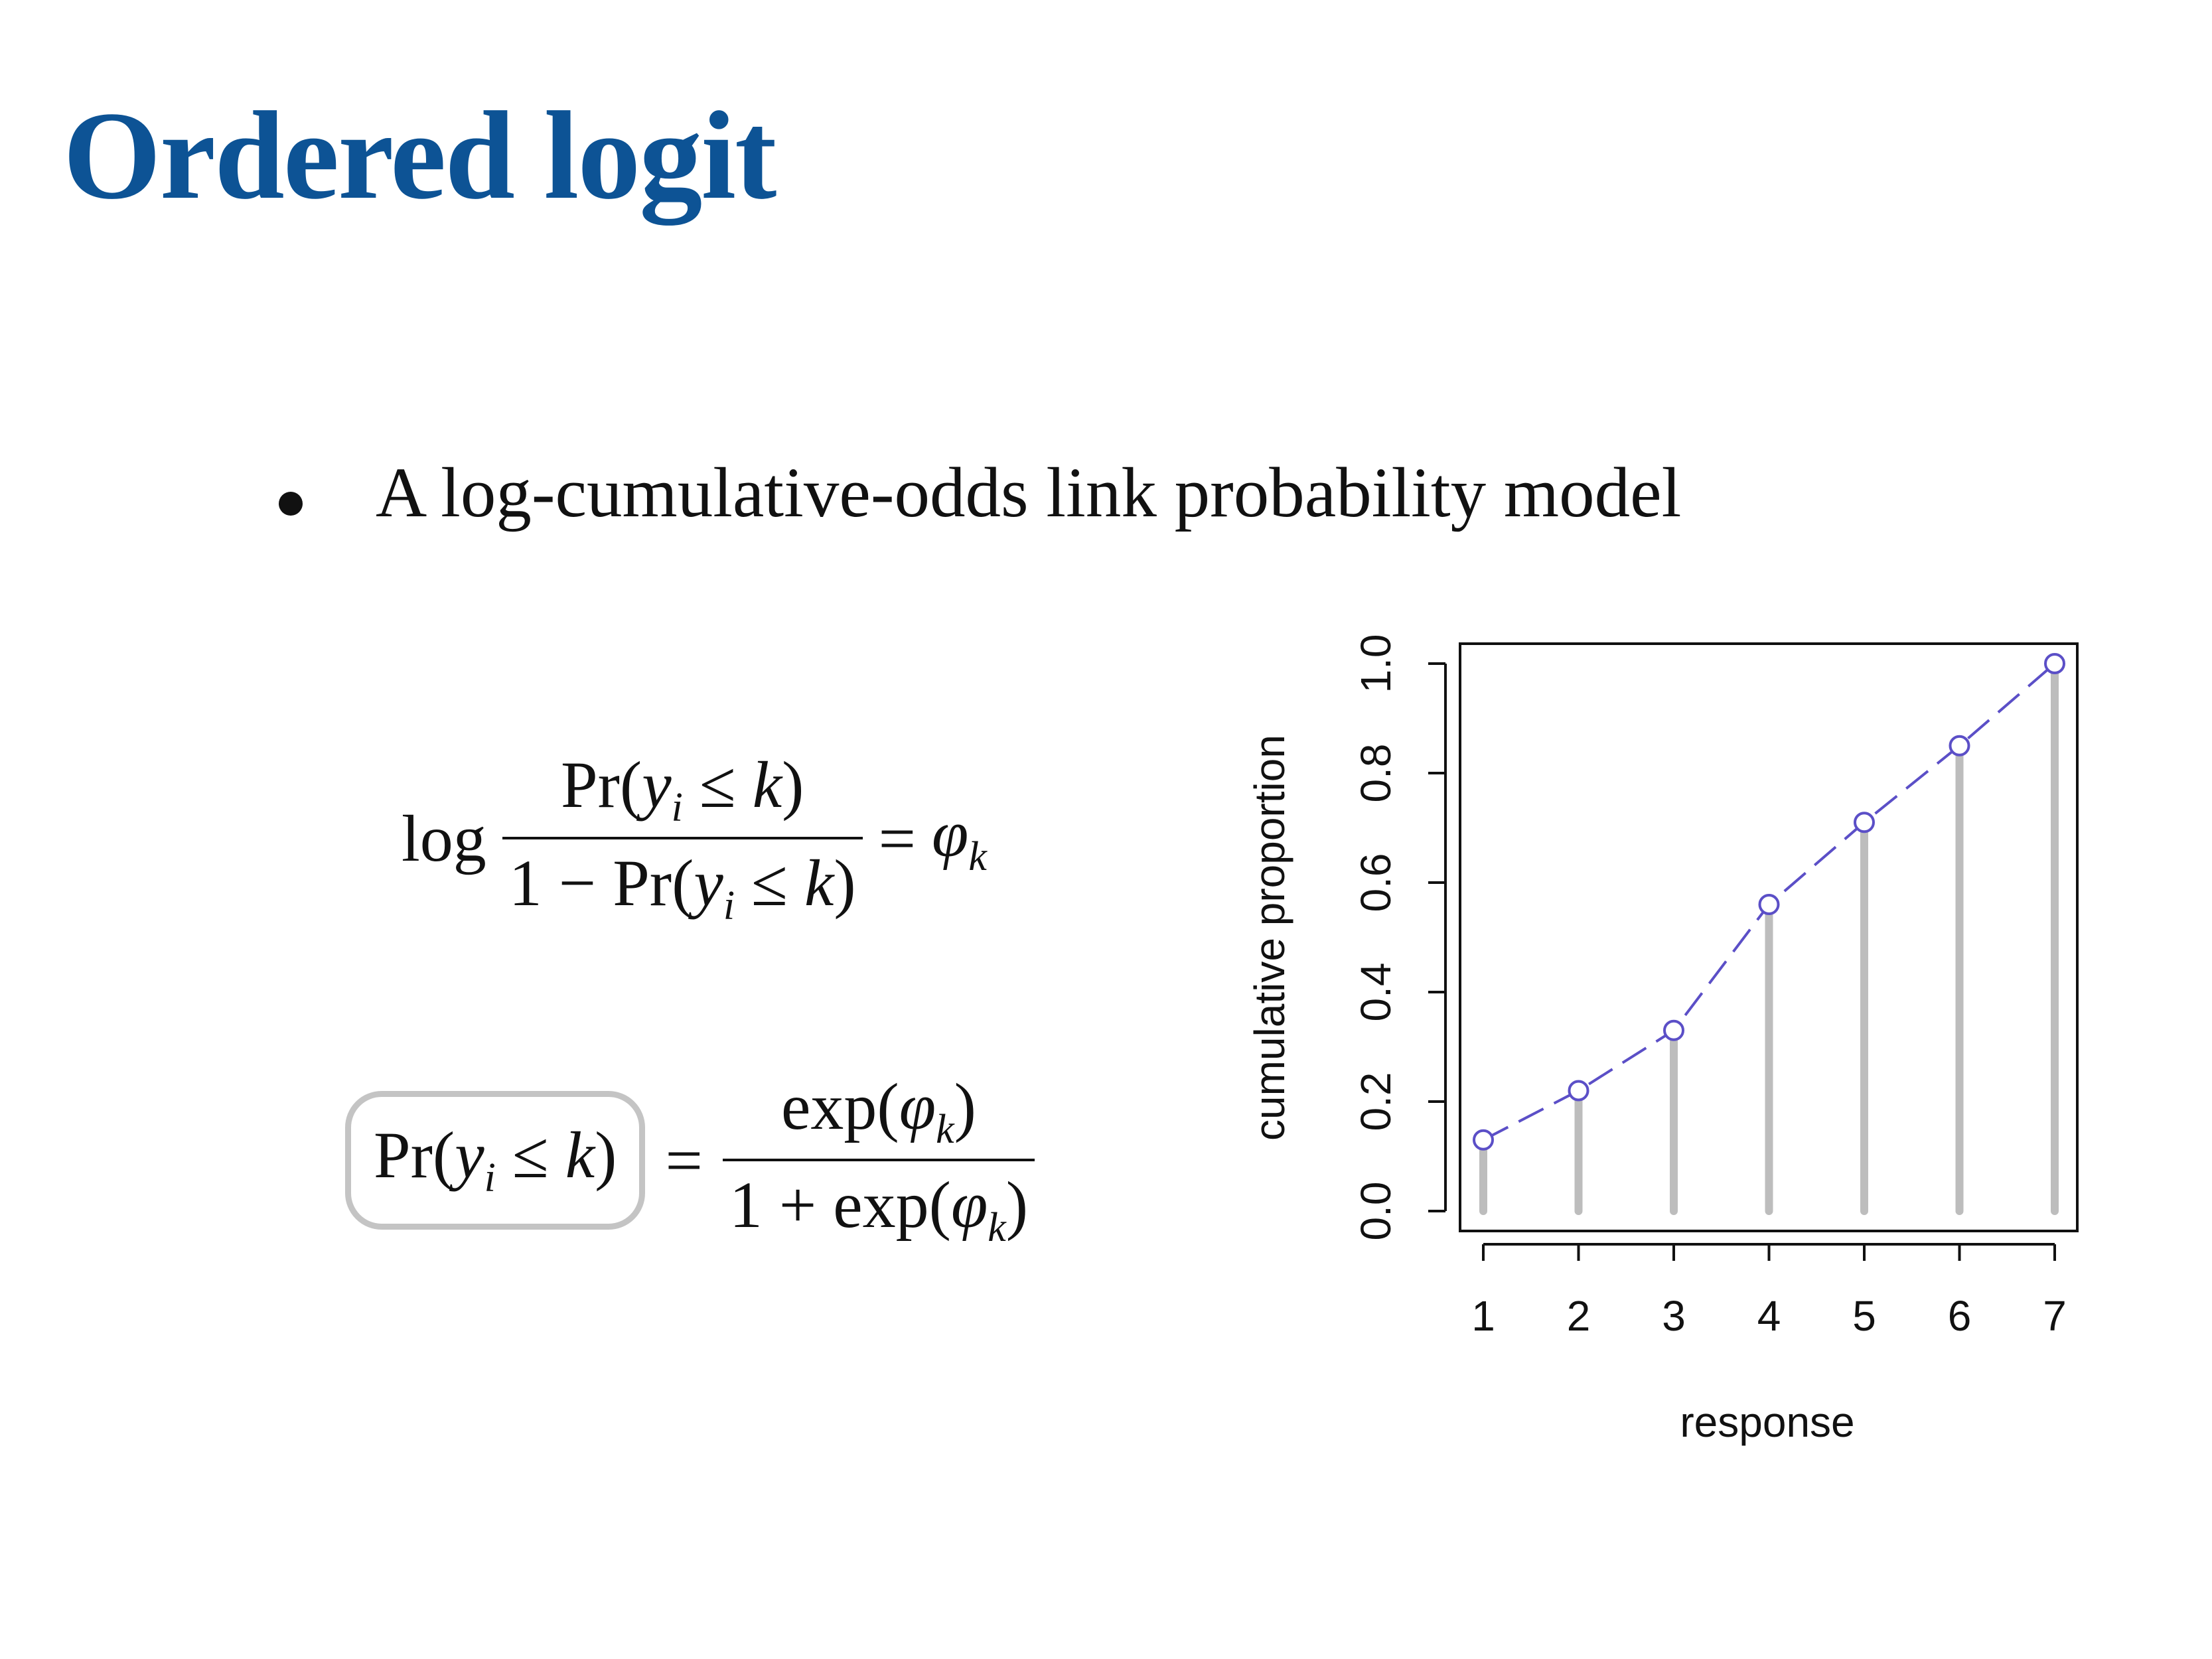 This screenshot has width=2212, height=1659. I want to click on fraction-denominator: 1 + exp(φk), so click(879, 1205).